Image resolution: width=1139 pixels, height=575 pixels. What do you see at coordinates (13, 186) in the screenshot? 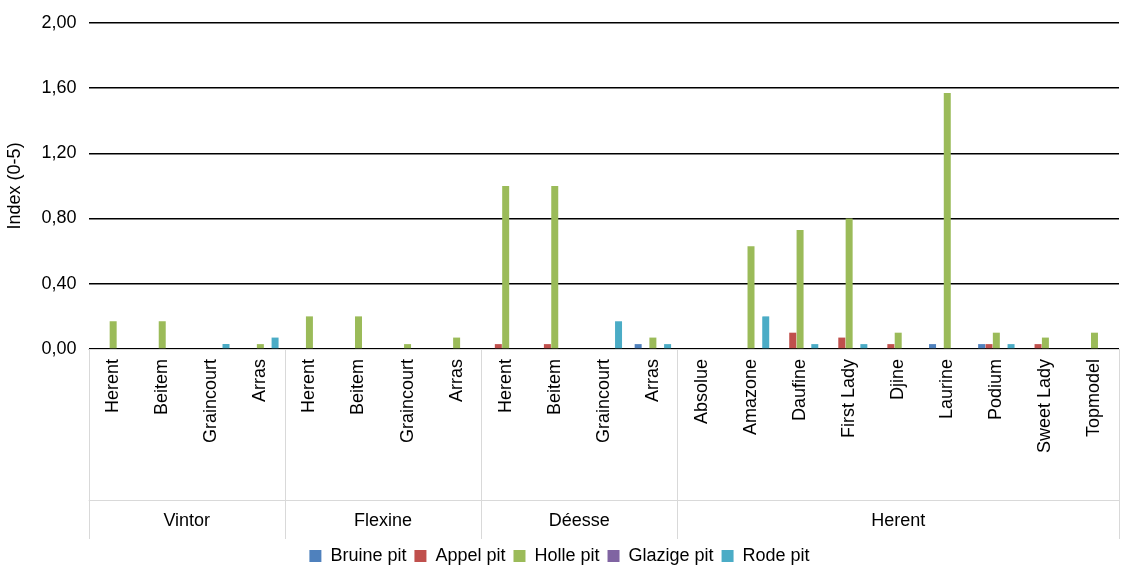
I see `y-axis-title: Index (0-5)` at bounding box center [13, 186].